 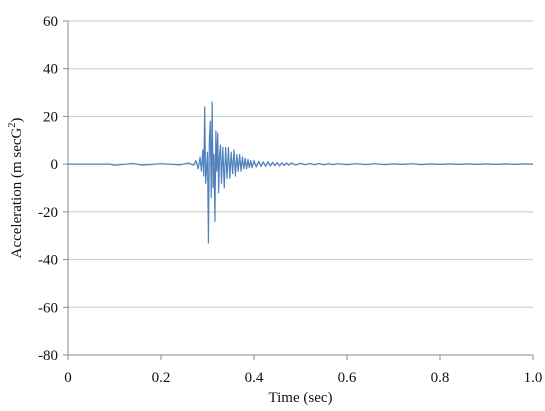 What do you see at coordinates (254, 378) in the screenshot?
I see `x-tick-label-2: 0.4` at bounding box center [254, 378].